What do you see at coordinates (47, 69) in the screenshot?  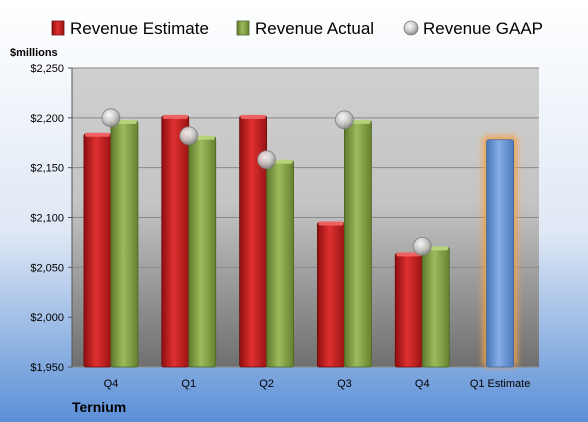 I see `y-tick-label: $2,250` at bounding box center [47, 69].